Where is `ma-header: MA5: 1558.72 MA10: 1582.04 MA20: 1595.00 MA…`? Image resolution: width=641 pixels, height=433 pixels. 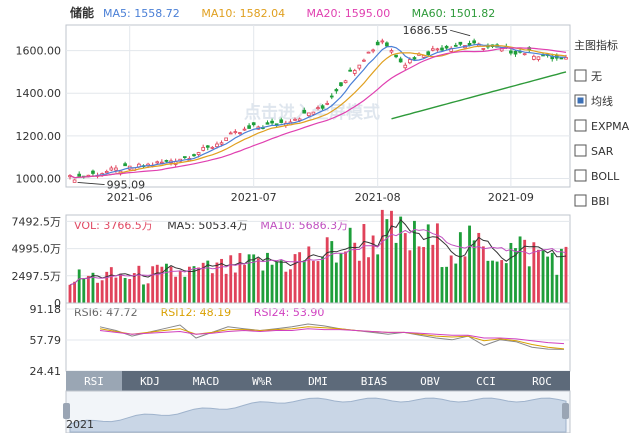
ma-header: MA5: 1558.72 MA10: 1582.04 MA20: 1595.00 MA… is located at coordinates (299, 13).